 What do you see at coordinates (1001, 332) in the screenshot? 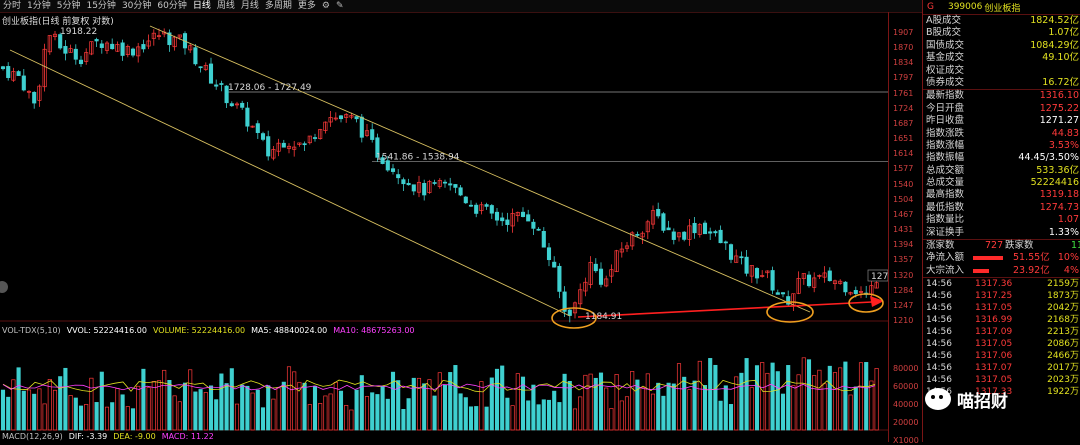
I see `trade-row: 14:56 1317.09 2213万` at bounding box center [1001, 332].